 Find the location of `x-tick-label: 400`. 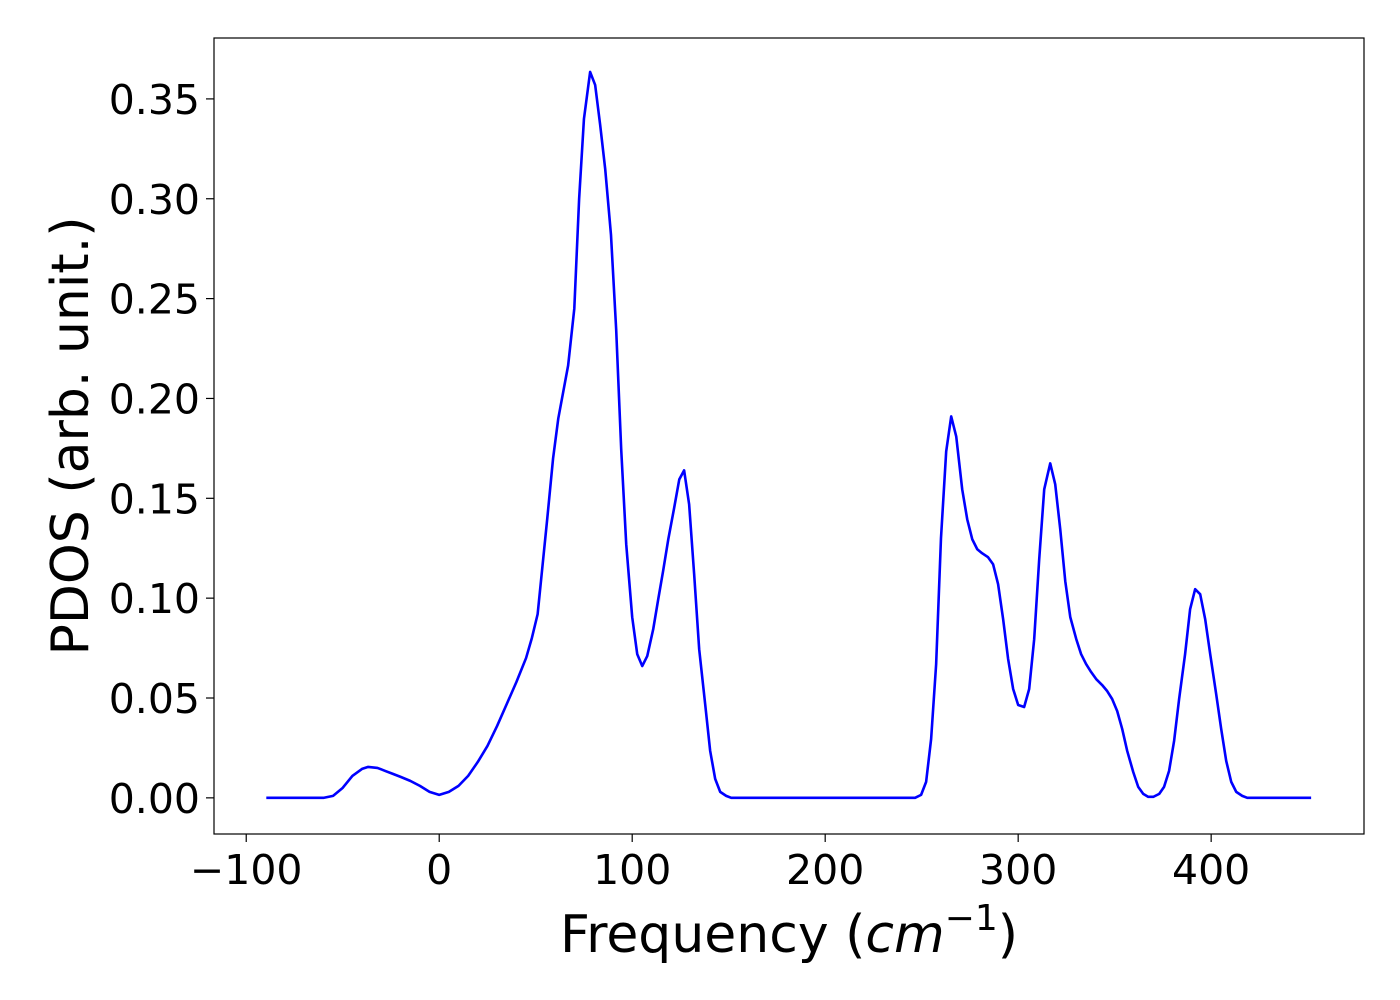

x-tick-label: 400 is located at coordinates (1211, 870).